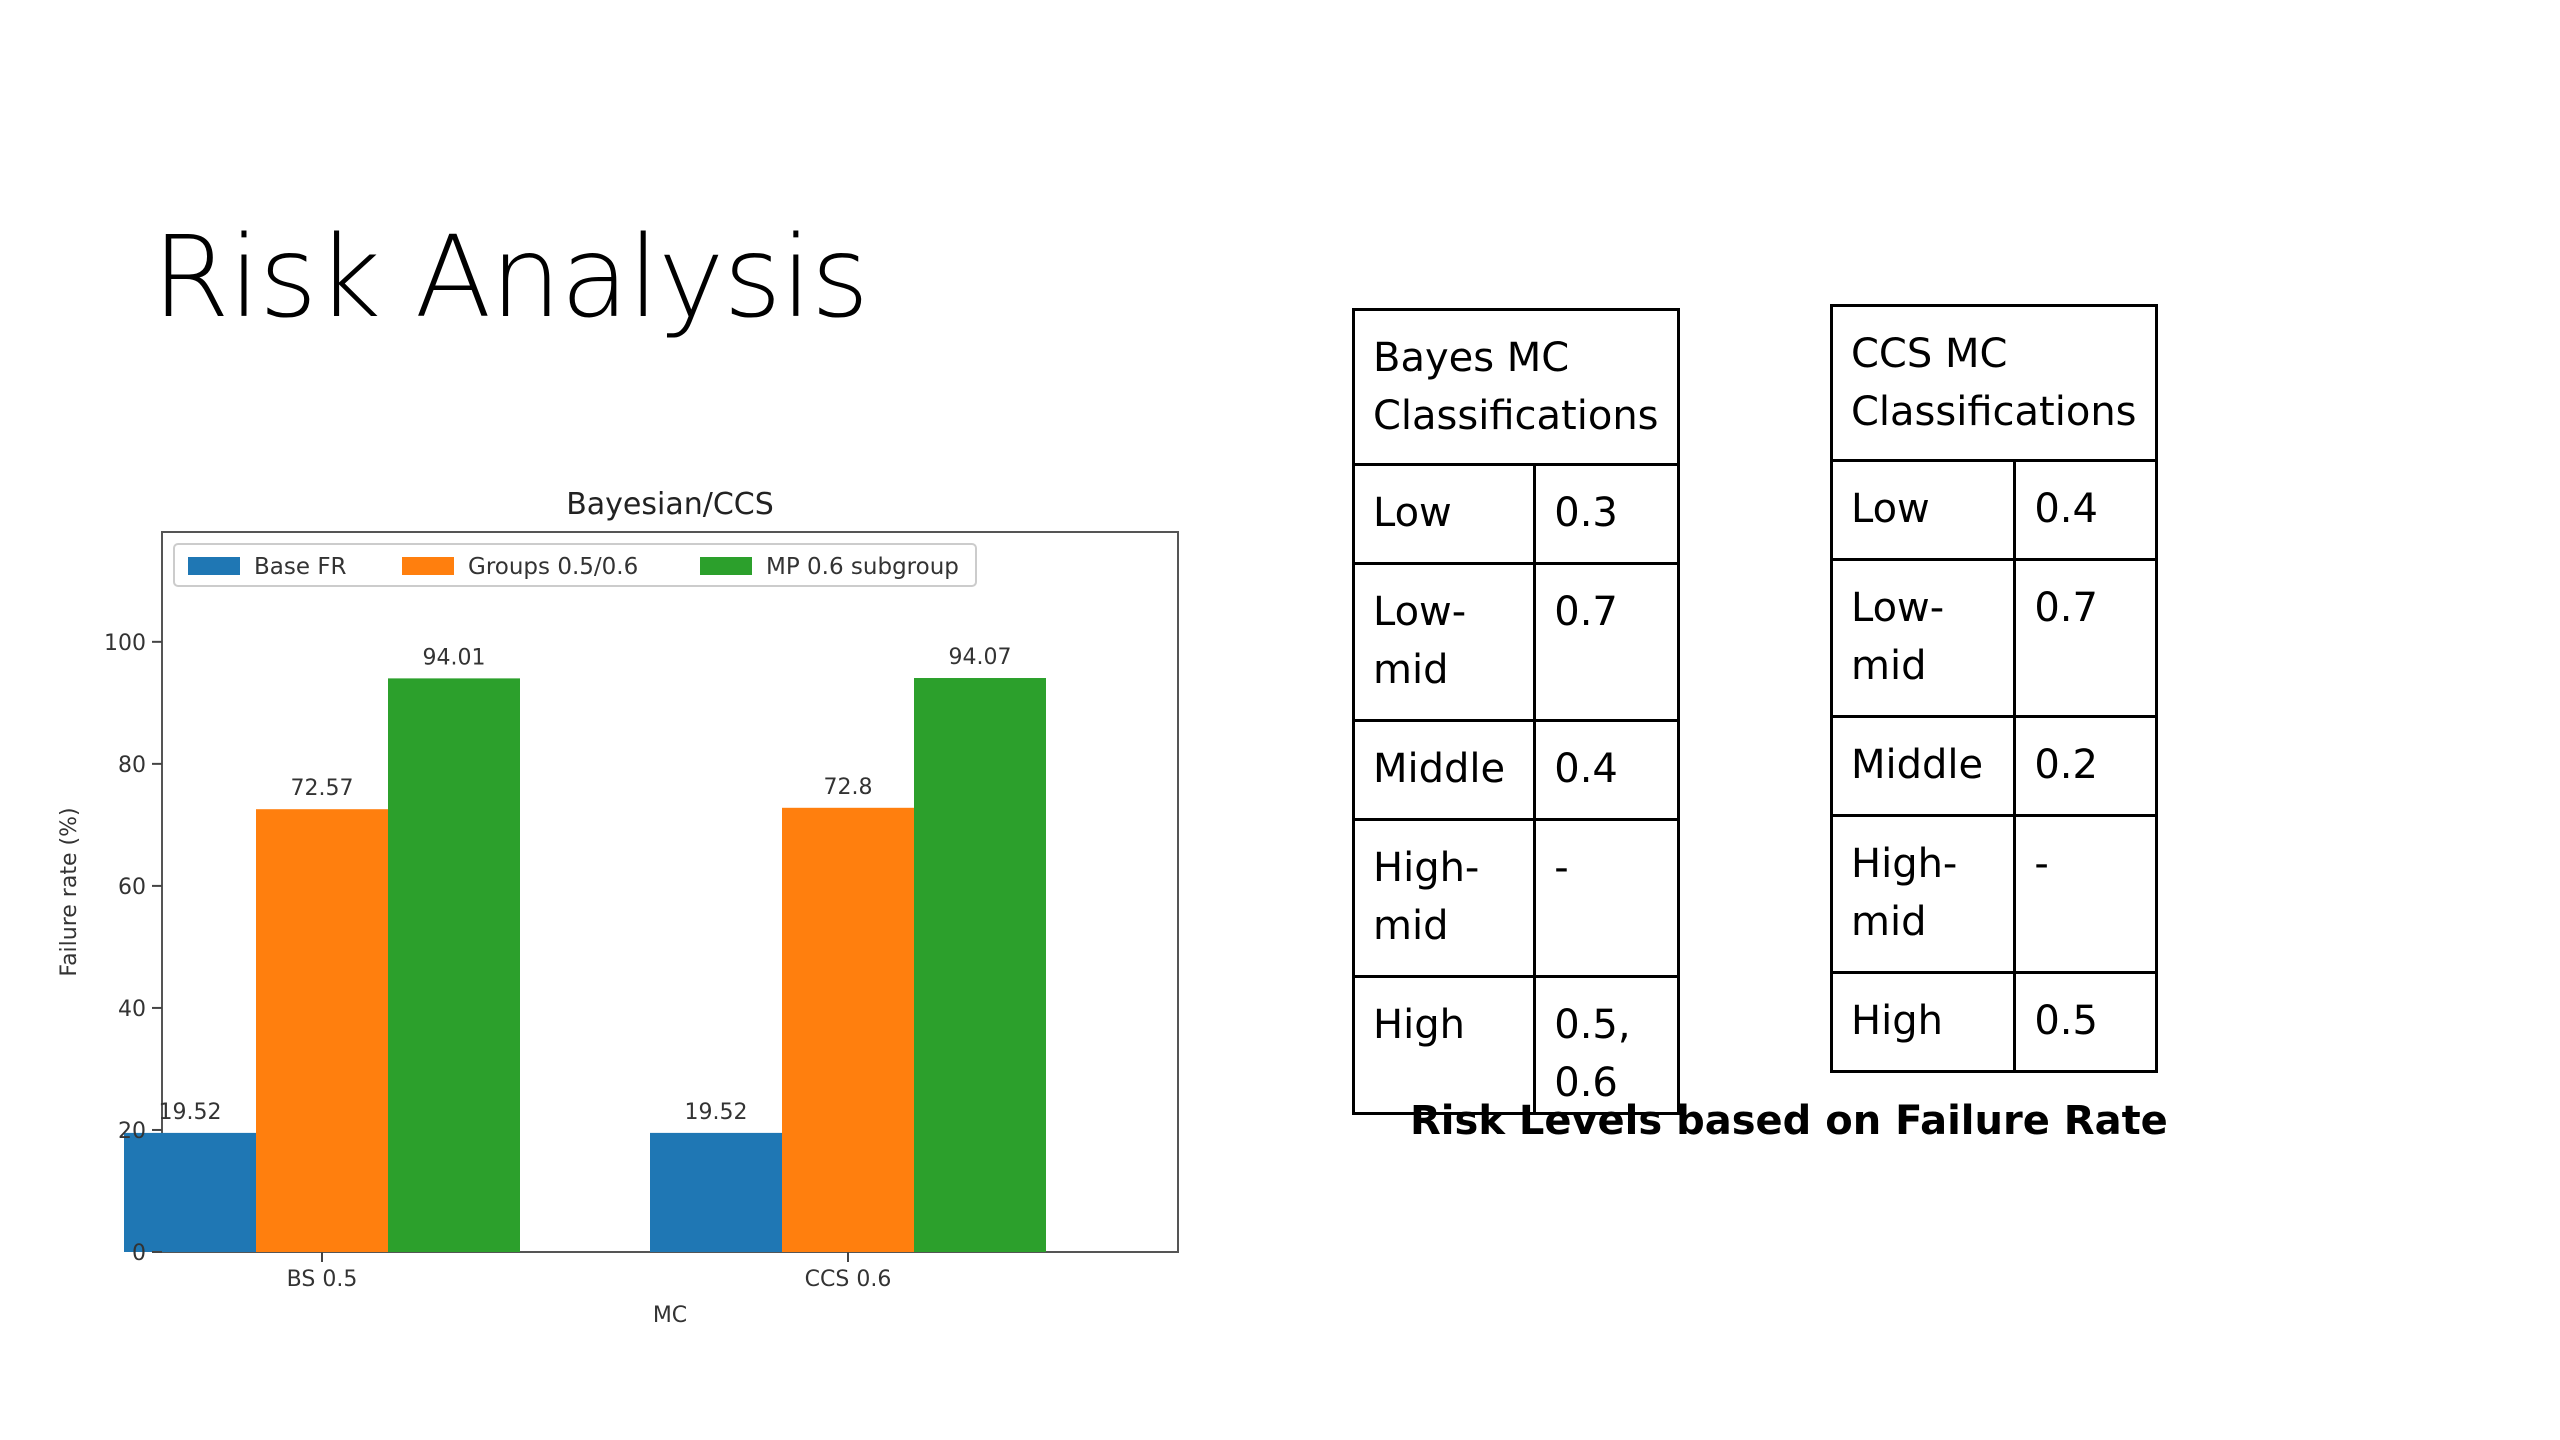 Image resolution: width=2560 pixels, height=1440 pixels. What do you see at coordinates (585, 885) in the screenshot?
I see `bar-labels: 19.52 19.52 72.57 72.8 94.01 94.07` at bounding box center [585, 885].